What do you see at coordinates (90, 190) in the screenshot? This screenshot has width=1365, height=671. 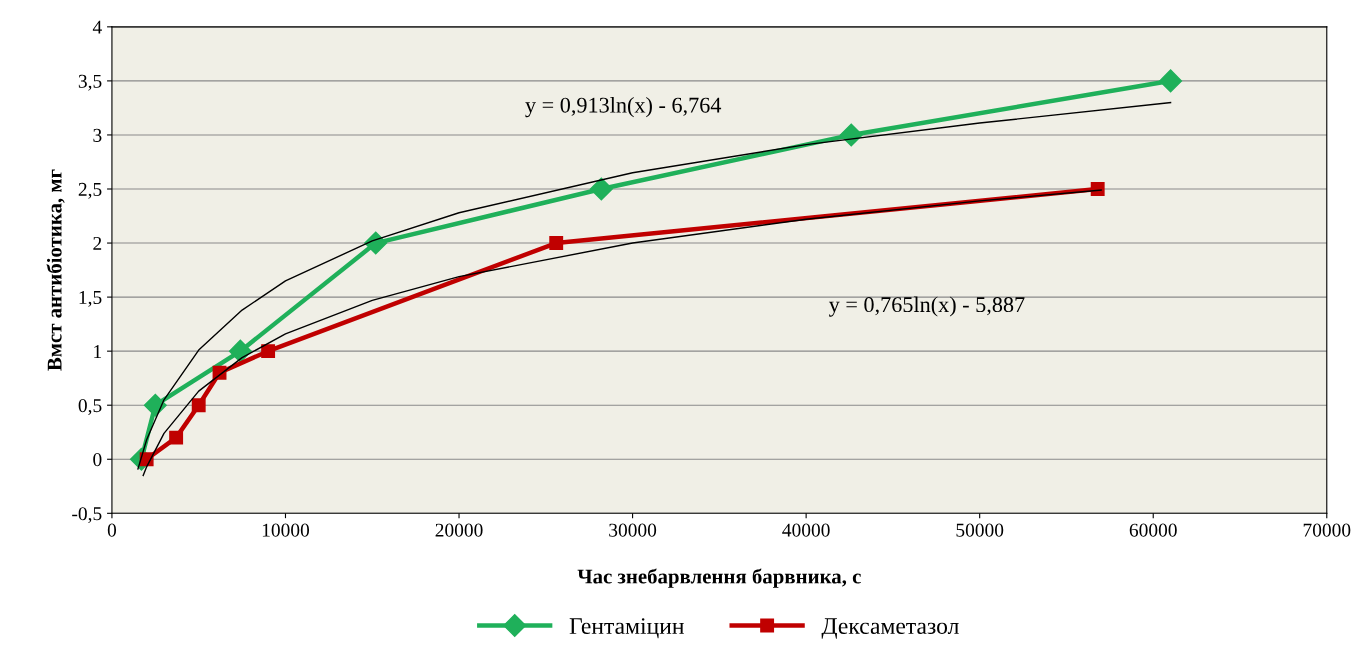 I see `y-tick-label: 2,5` at bounding box center [90, 190].